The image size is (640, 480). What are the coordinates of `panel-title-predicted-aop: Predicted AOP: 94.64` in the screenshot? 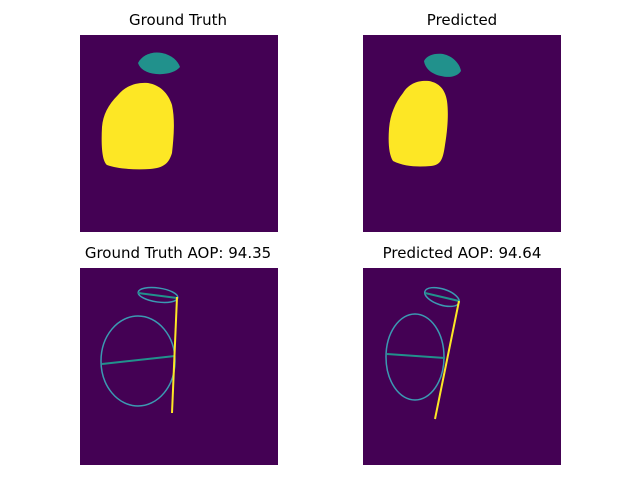 It's located at (462, 253).